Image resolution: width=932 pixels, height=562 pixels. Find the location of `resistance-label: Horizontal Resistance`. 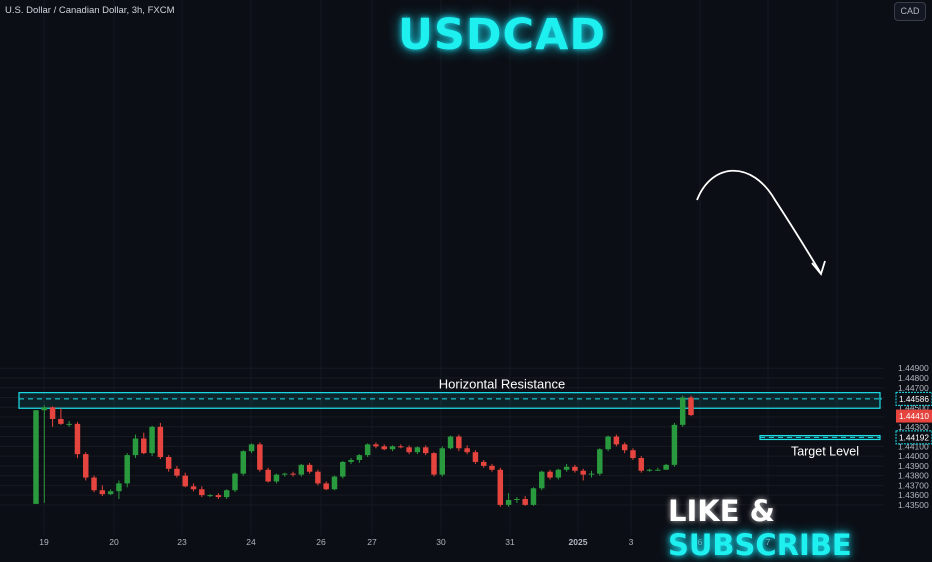

resistance-label: Horizontal Resistance is located at coordinates (502, 384).